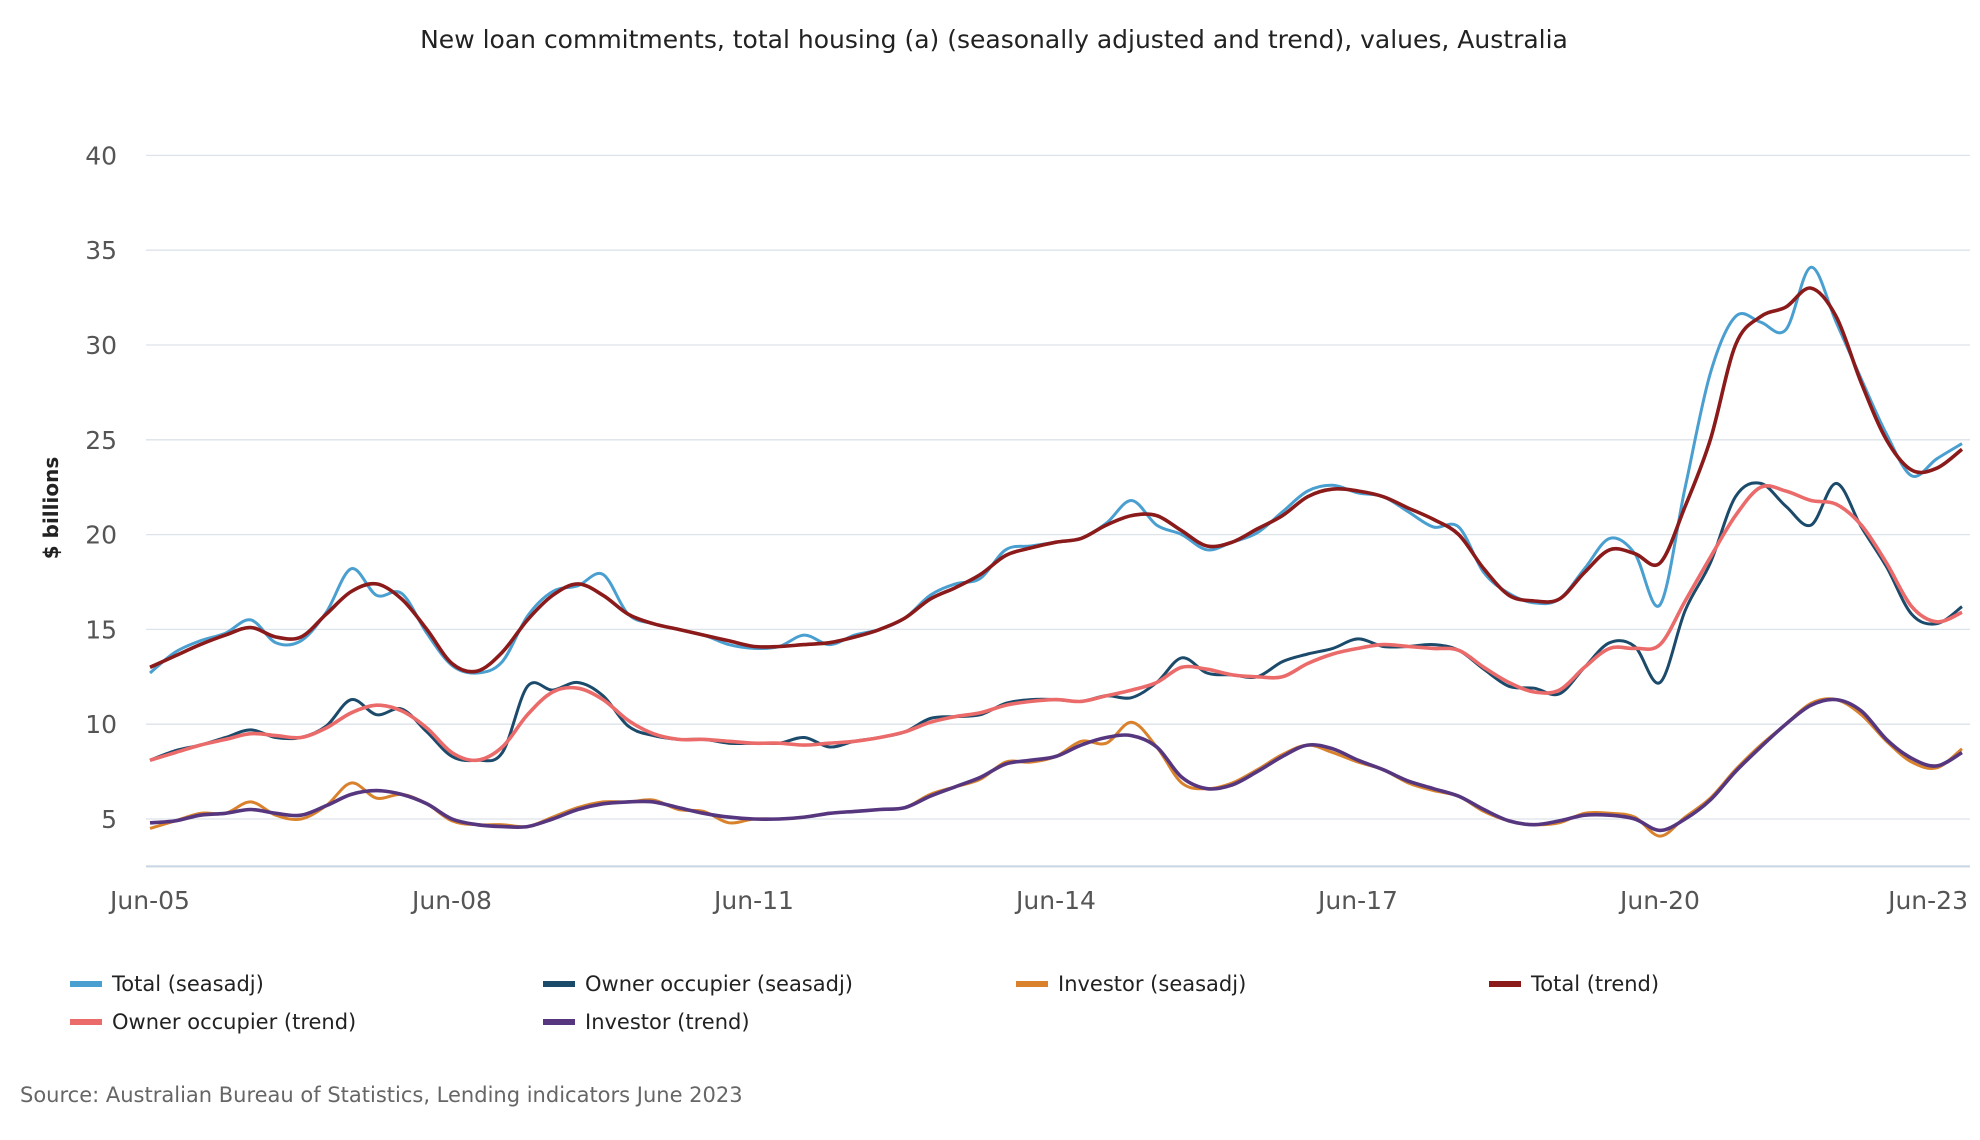 This screenshot has height=1140, width=1980. Describe the element at coordinates (1152, 984) in the screenshot. I see `legend-label: Investor (seasadj)` at that location.